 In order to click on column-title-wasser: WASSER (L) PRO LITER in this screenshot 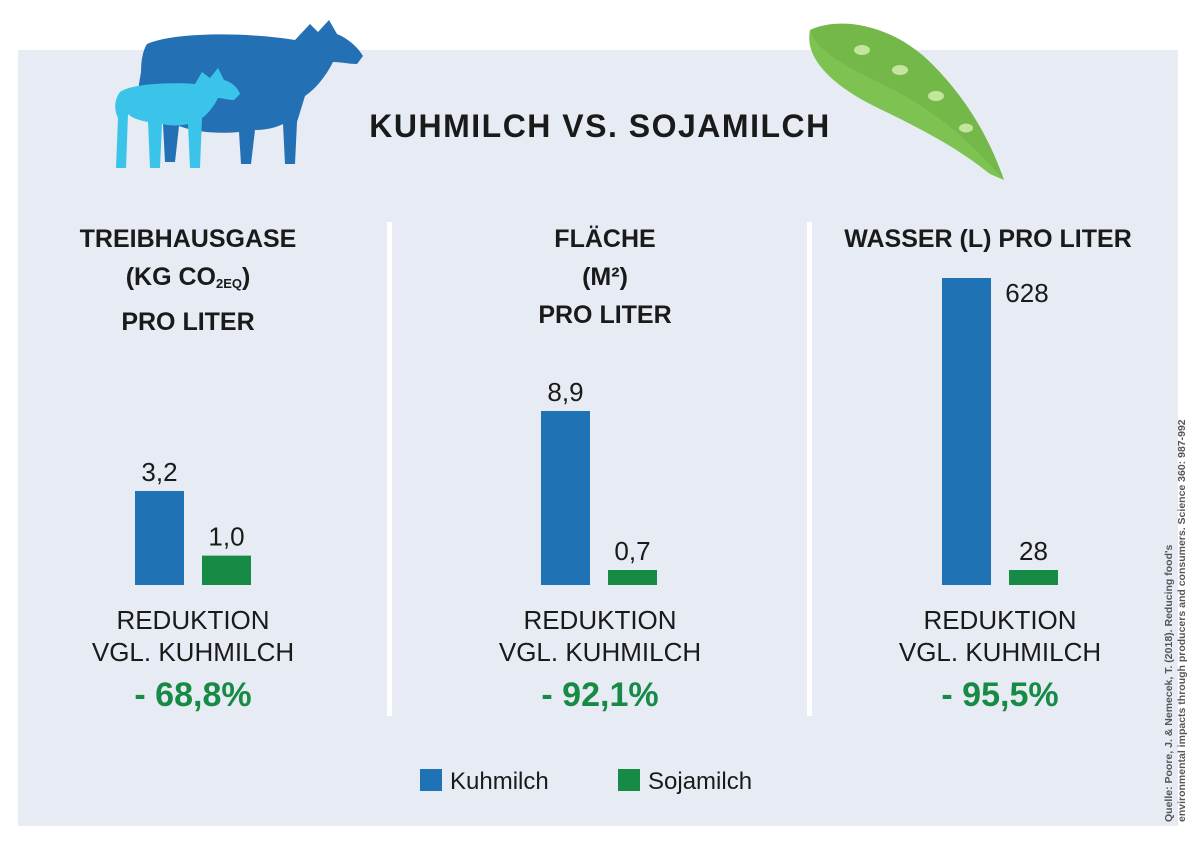, I will do `click(988, 239)`.